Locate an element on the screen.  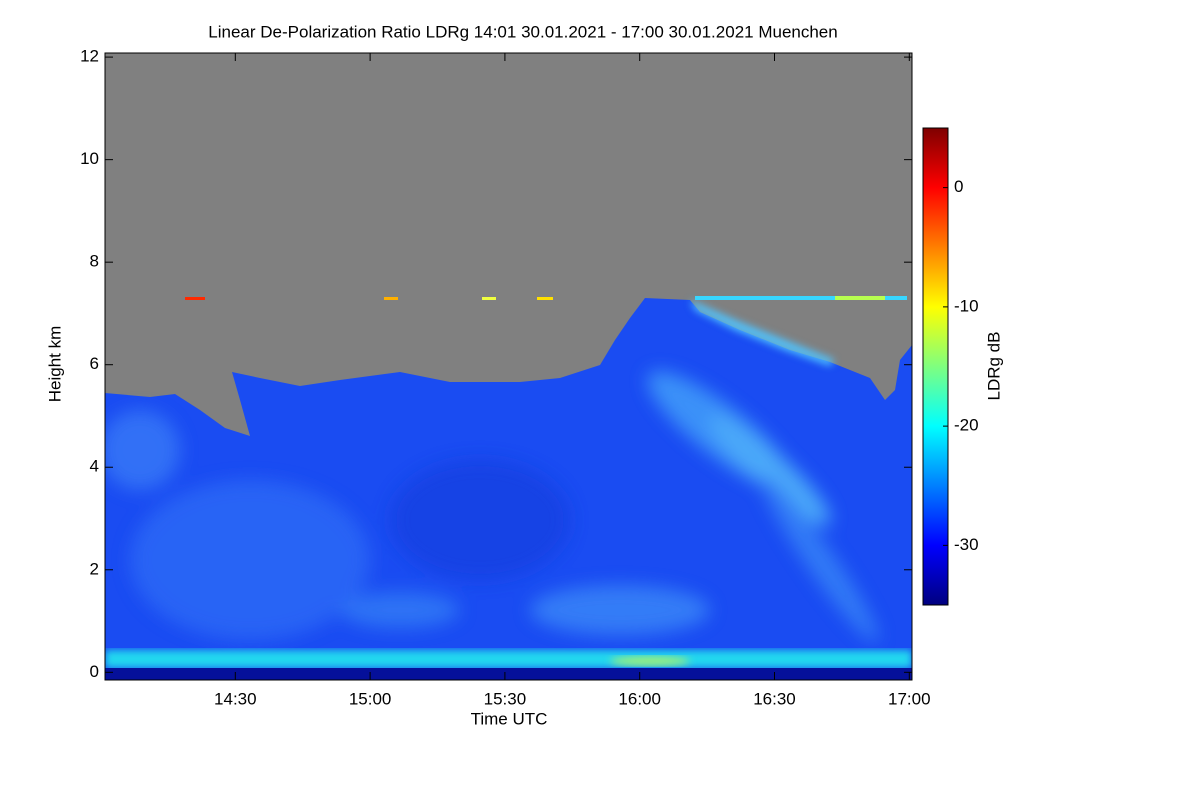
x-tick-label: 14:30 is located at coordinates (235, 698).